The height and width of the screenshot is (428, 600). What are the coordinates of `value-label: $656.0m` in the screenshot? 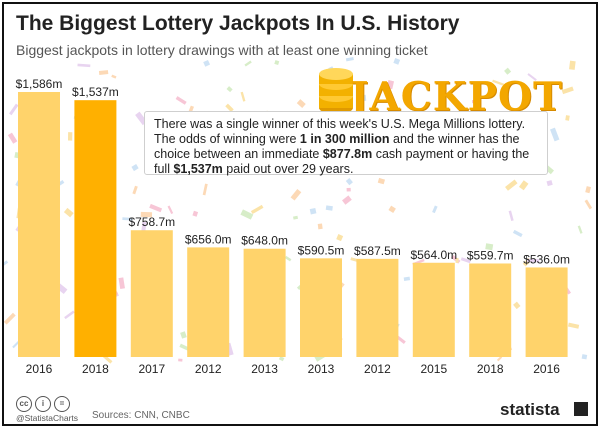 It's located at (208, 239).